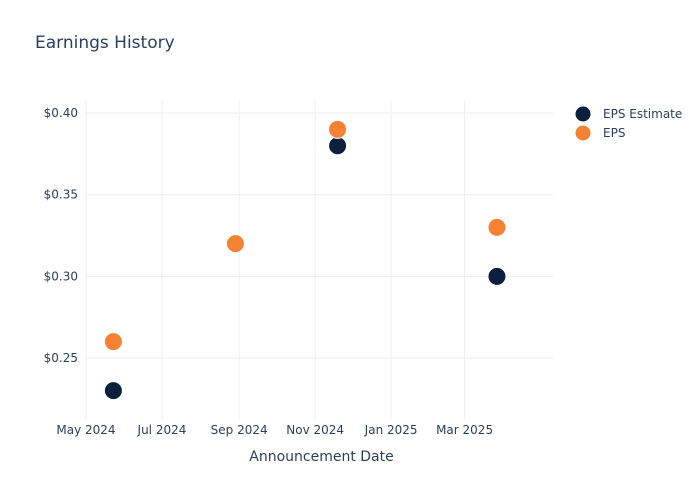  I want to click on x-tick-label: Jan 2025, so click(391, 430).